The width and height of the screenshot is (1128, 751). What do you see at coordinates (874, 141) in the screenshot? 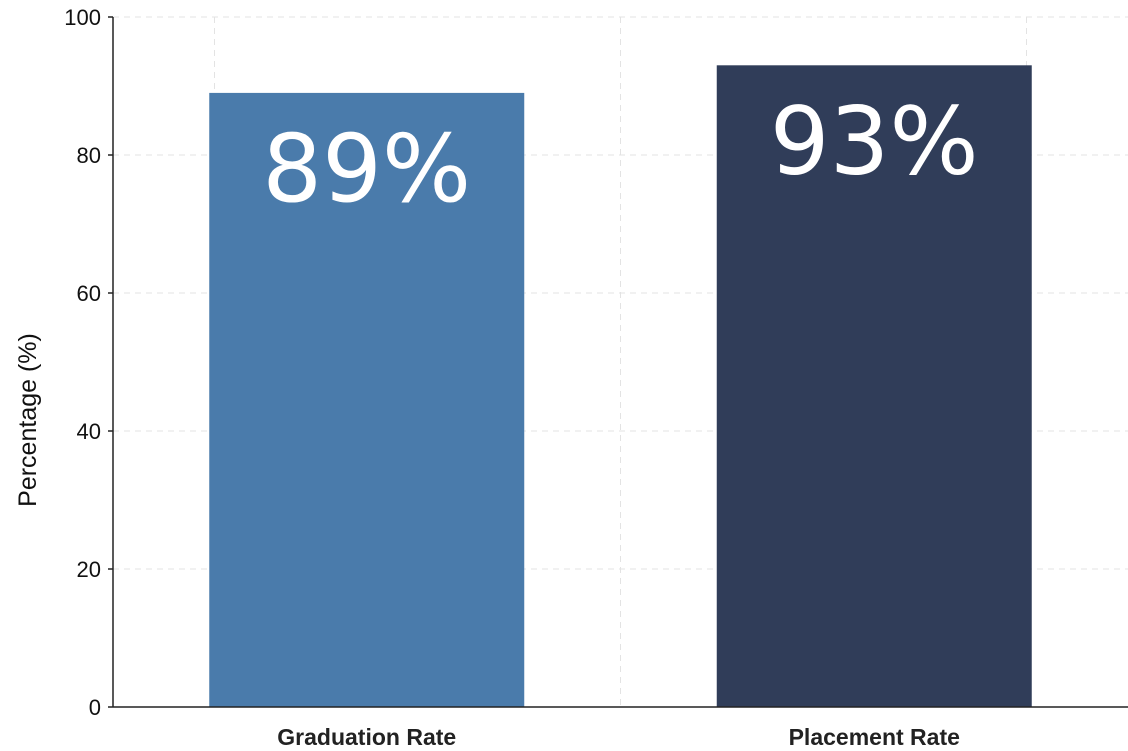
I see `bar-value-label: 93%` at bounding box center [874, 141].